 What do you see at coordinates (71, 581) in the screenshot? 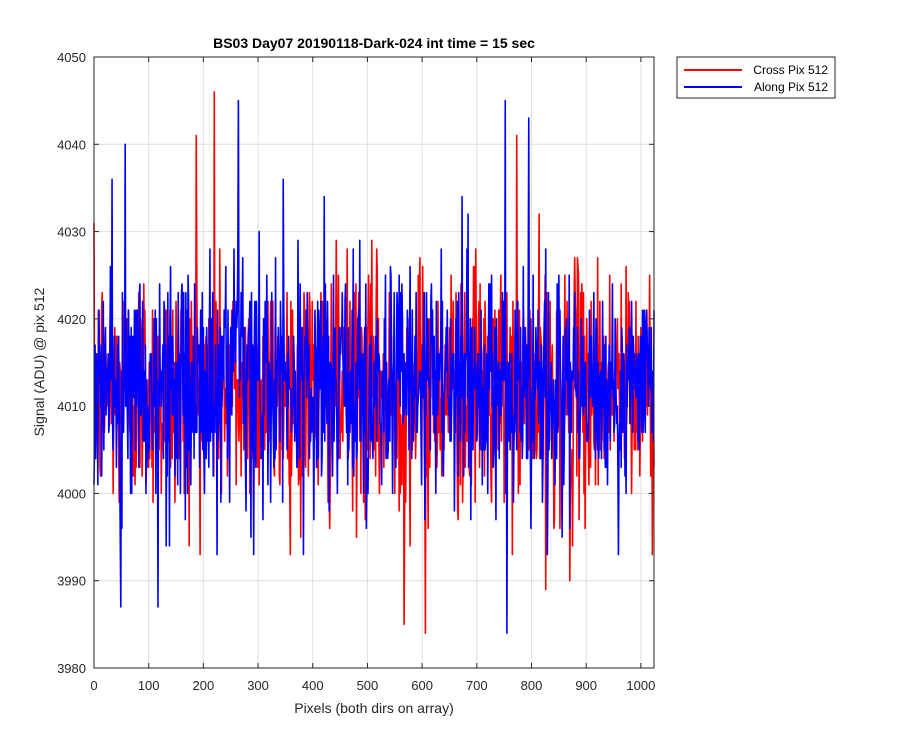
I see `y-tick-label: 3990` at bounding box center [71, 581].